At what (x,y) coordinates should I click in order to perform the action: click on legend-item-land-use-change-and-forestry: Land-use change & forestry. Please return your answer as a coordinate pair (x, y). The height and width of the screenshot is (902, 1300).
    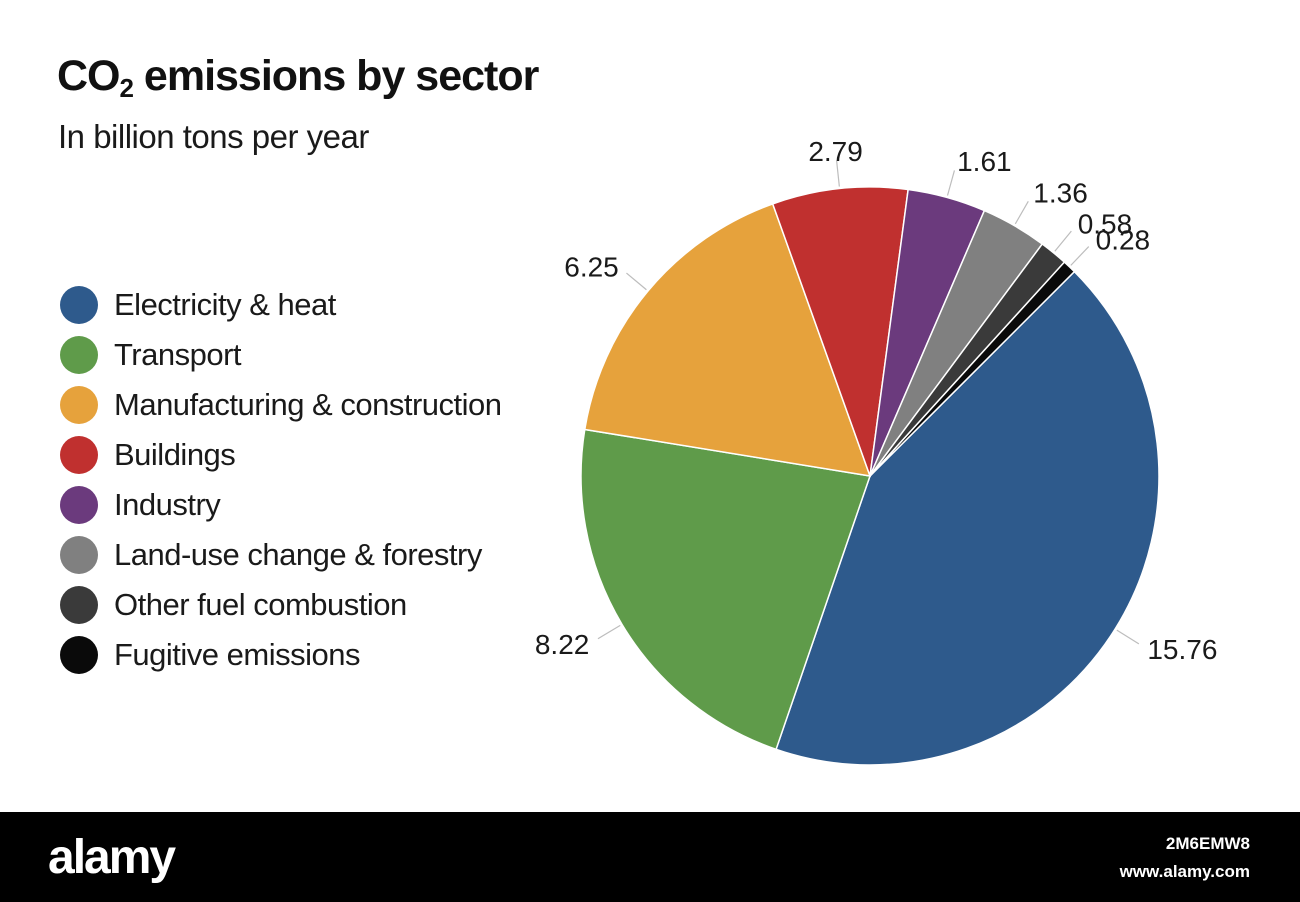
    Looking at the image, I should click on (281, 555).